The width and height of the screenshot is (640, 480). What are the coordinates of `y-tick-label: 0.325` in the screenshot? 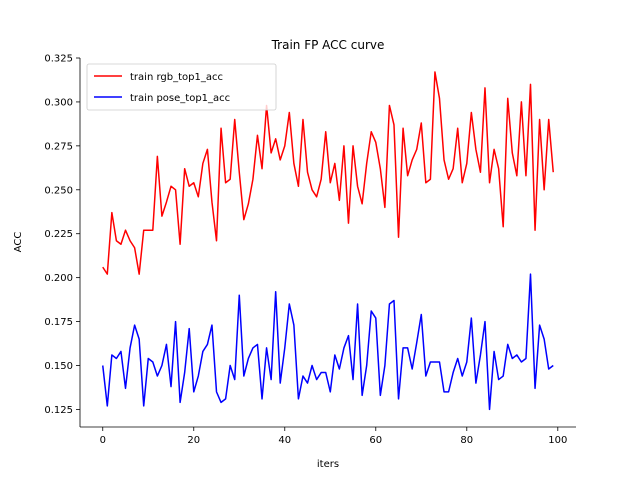 It's located at (58, 59).